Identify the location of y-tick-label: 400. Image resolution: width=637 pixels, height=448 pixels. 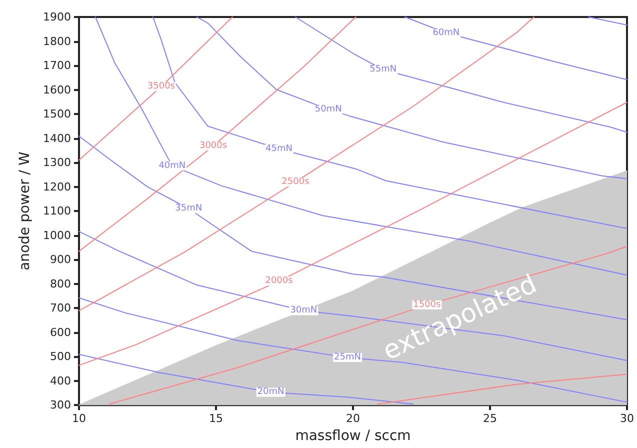
(60, 381).